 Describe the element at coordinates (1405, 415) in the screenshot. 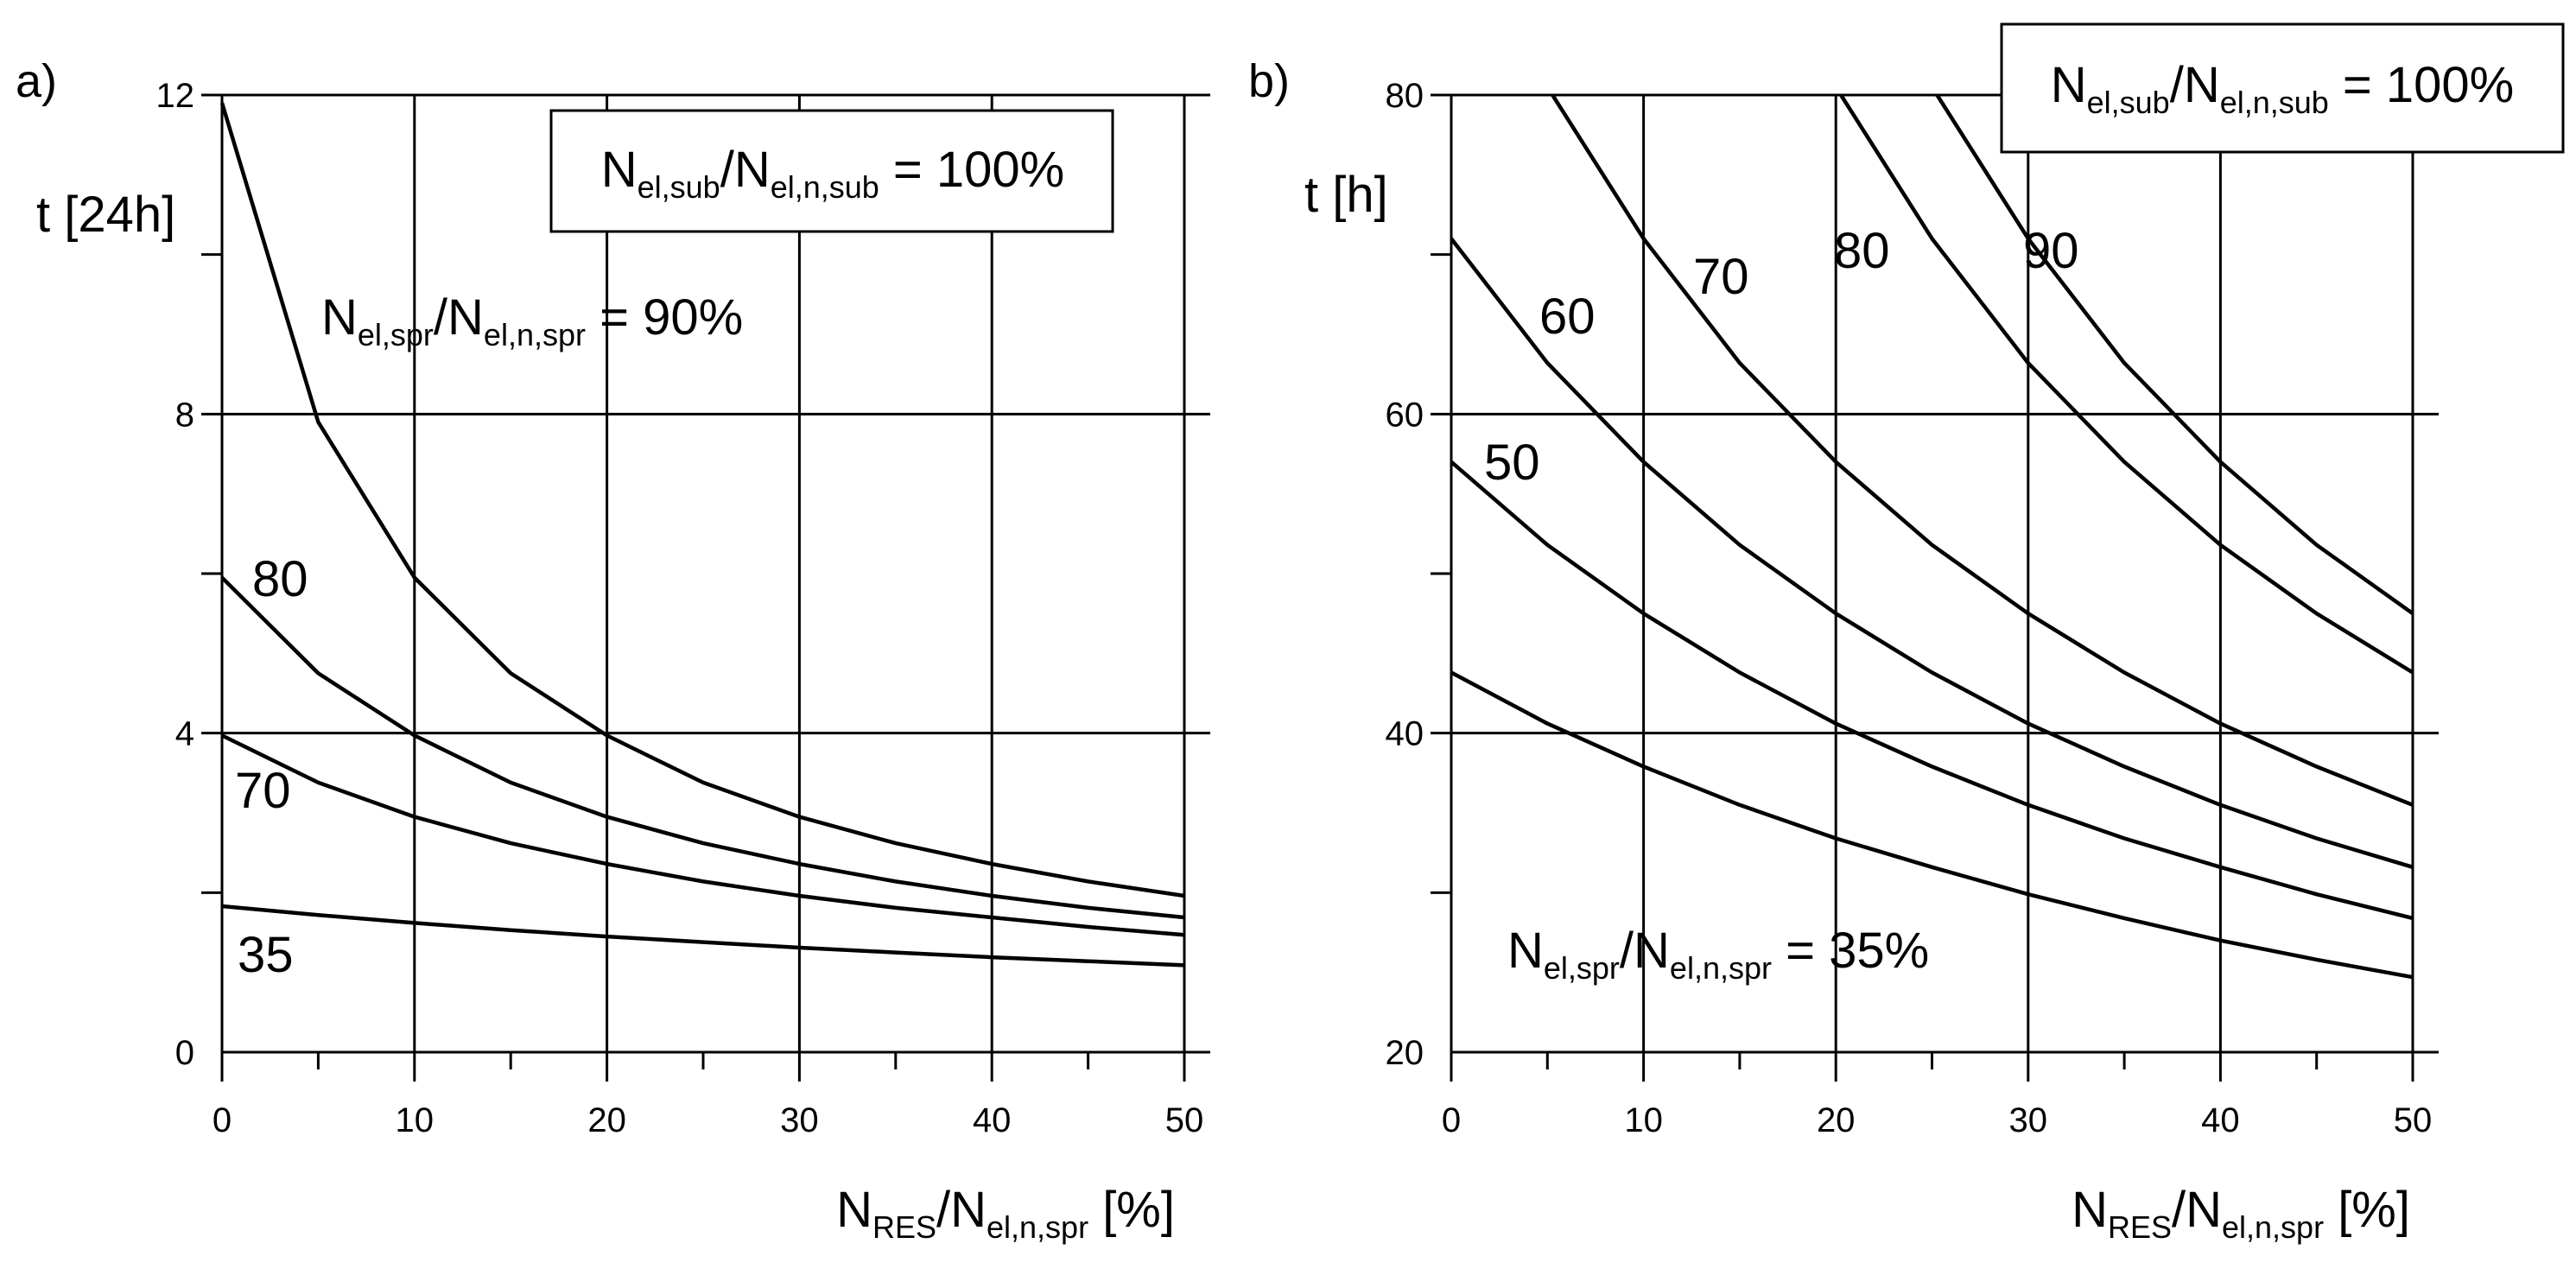

I see `y-tick-label: 60` at that location.